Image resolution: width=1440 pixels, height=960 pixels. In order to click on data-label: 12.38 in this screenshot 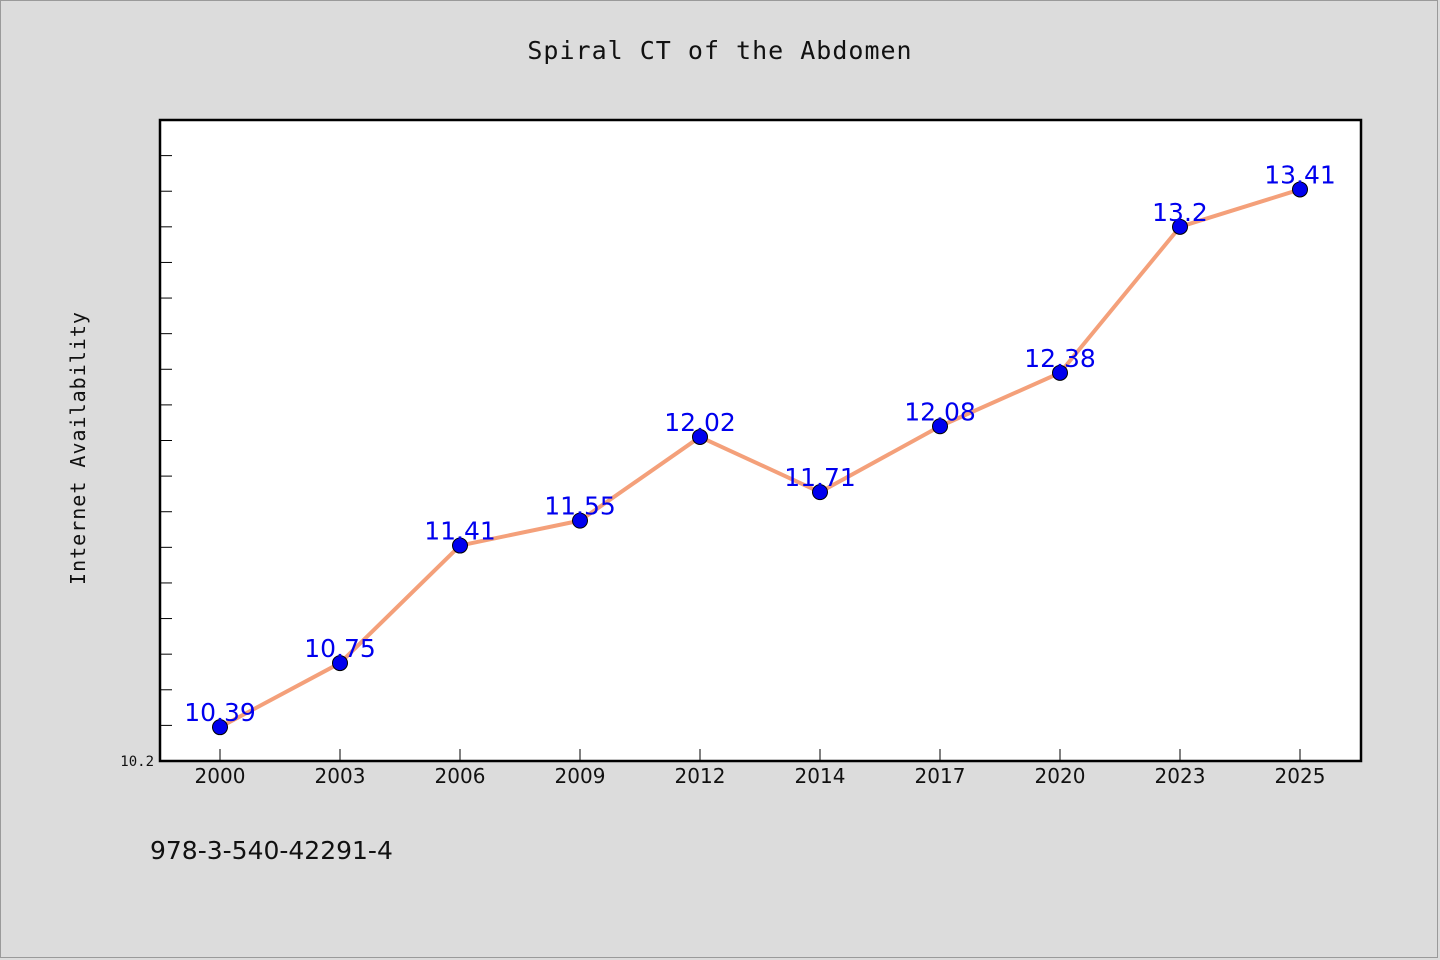, I will do `click(1060, 358)`.